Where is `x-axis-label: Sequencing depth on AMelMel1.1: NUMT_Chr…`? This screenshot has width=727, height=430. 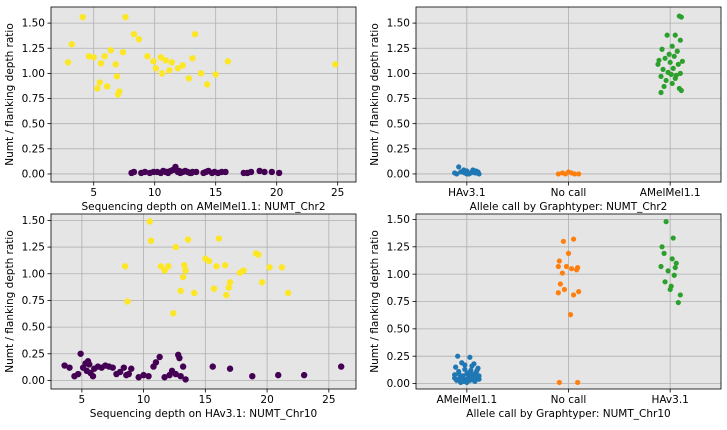
x-axis-label: Sequencing depth on AMelMel1.1: NUMT_Chr… is located at coordinates (203, 207).